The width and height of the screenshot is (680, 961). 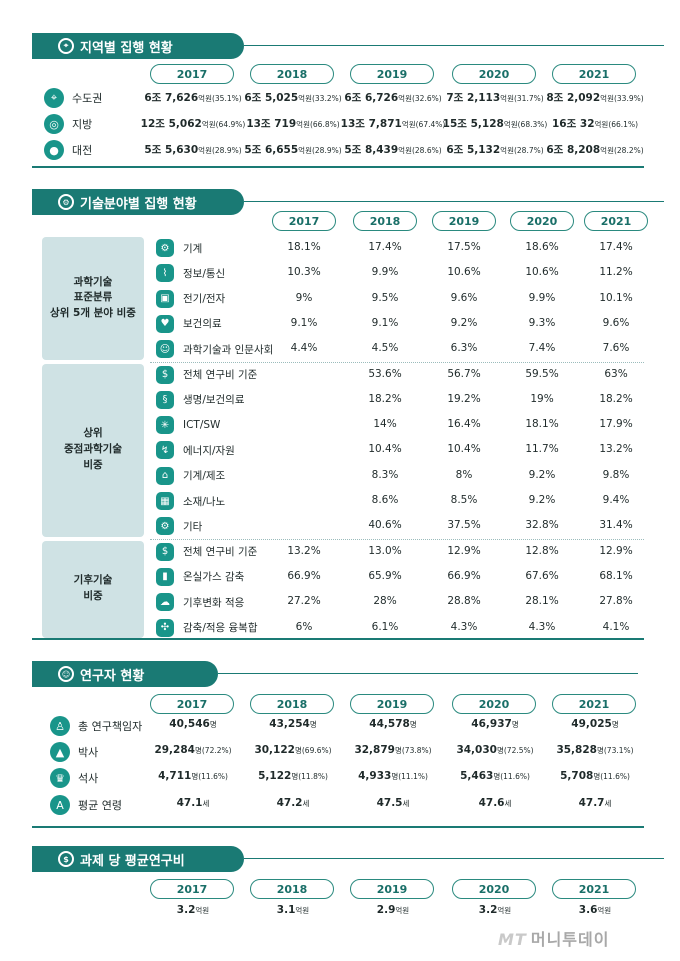 What do you see at coordinates (230, 124) in the screenshot?
I see `value-percent: (64.9%)` at bounding box center [230, 124].